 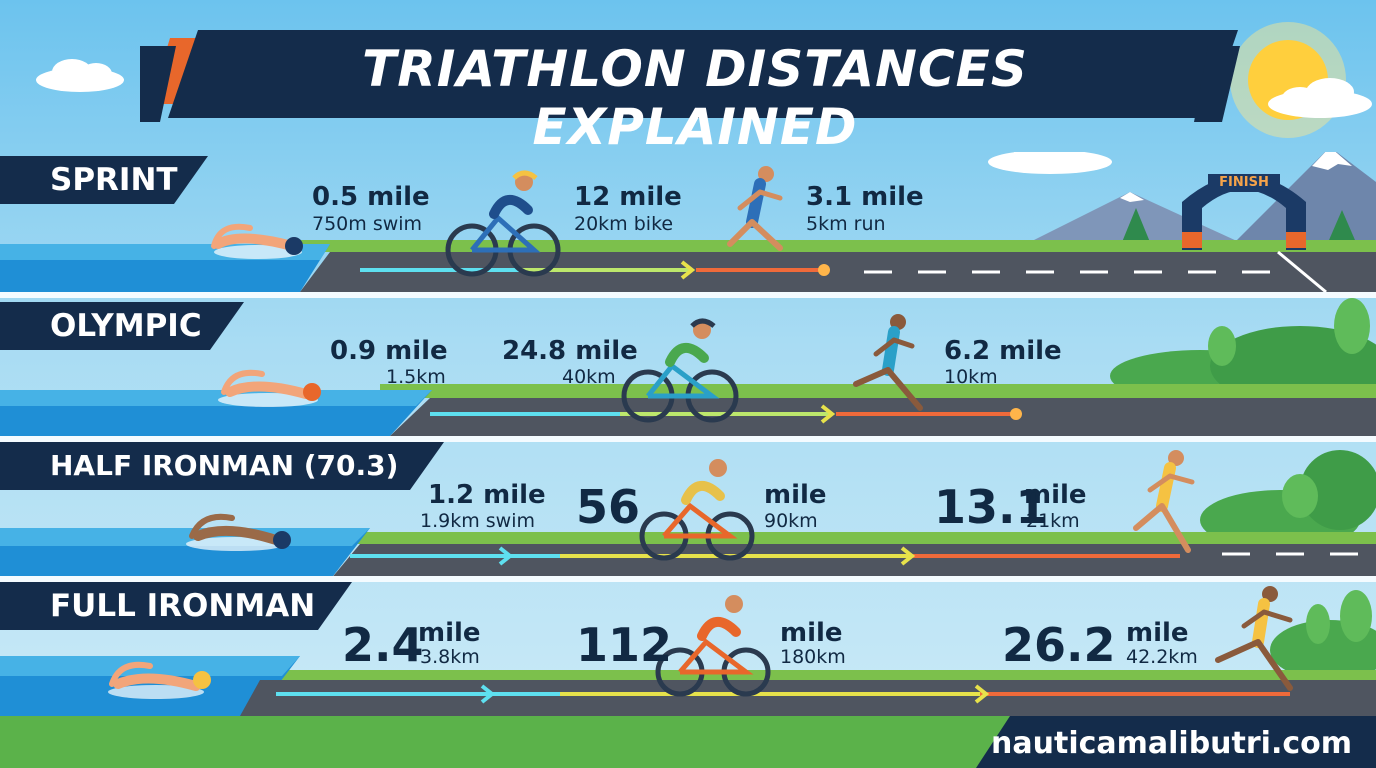 I want to click on run-secondary: 10km, so click(x=971, y=377).